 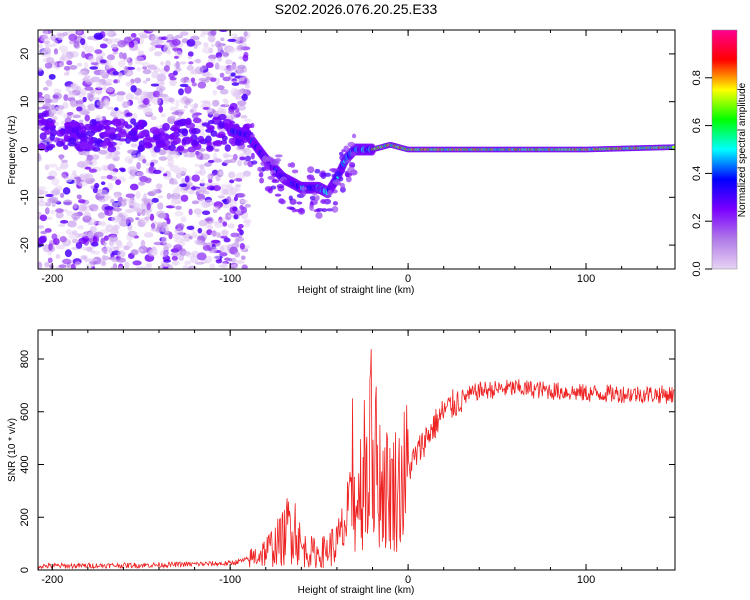 I want to click on snr-x-tick-label: -100, so click(x=230, y=580).